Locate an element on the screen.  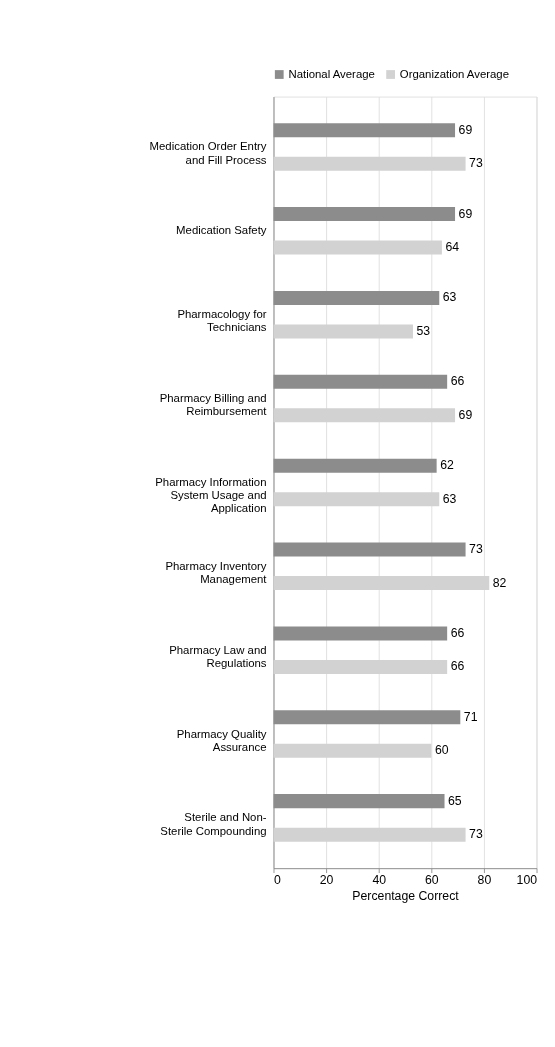
y-tick-label: Sterile and Non-Sterile Compounding is located at coordinates (213, 824).